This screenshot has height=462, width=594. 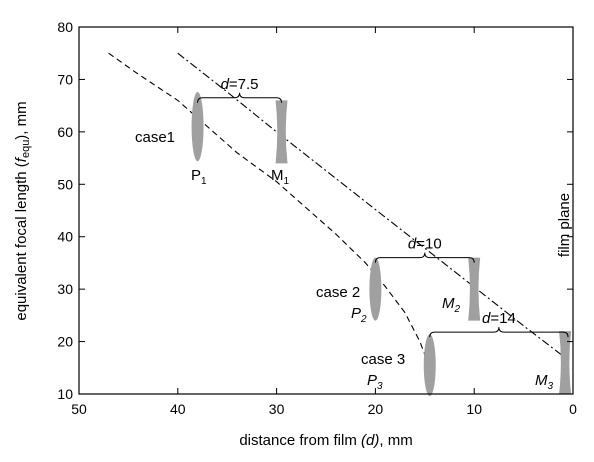 I want to click on m3-label: M3, so click(x=544, y=382).